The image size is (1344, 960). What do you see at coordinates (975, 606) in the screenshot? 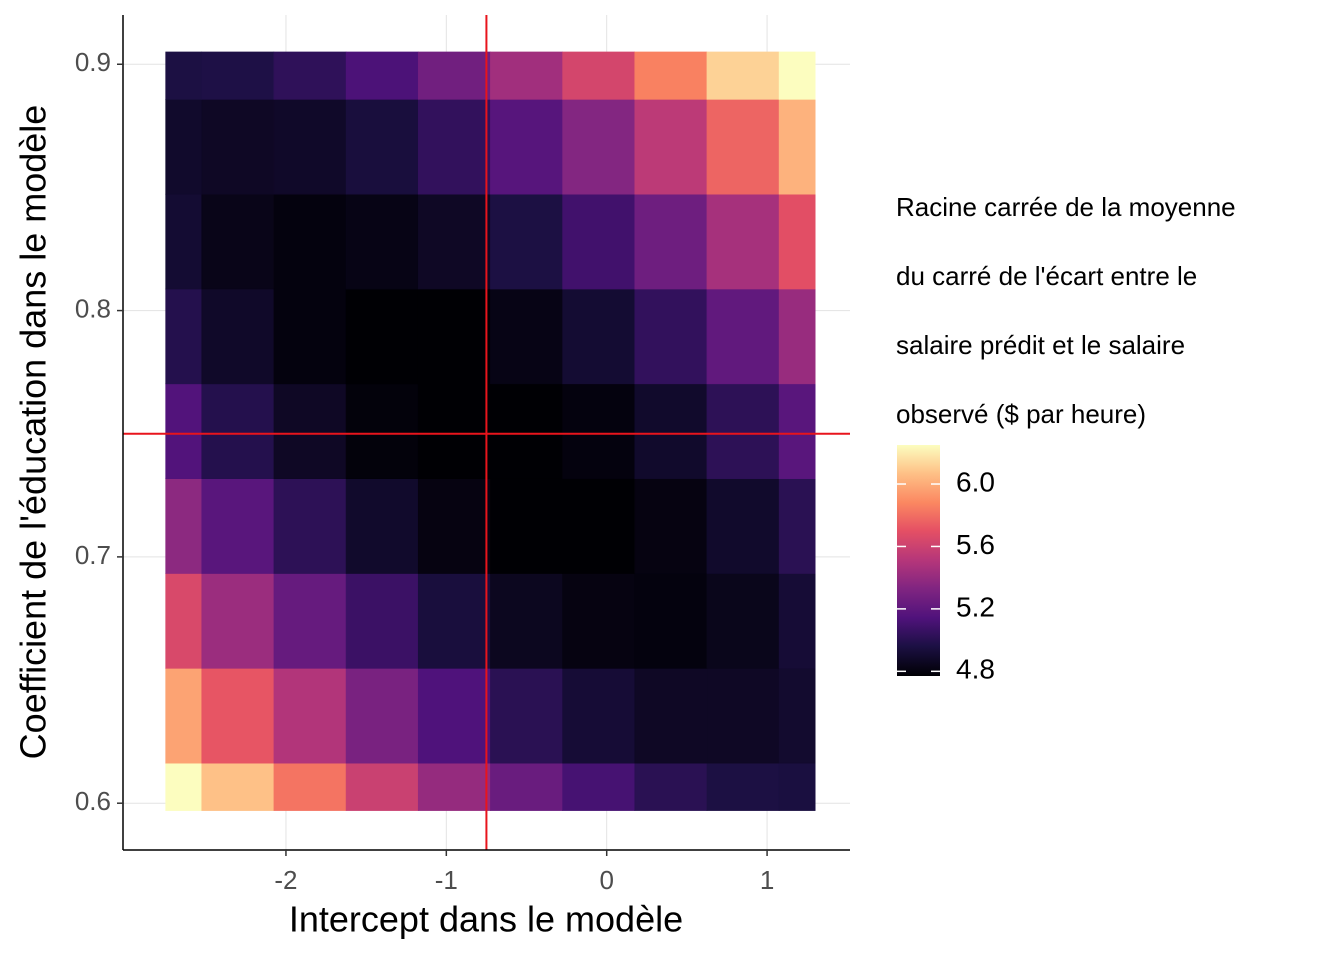
I see `colorbar-tick-label: 5.2` at bounding box center [975, 606].